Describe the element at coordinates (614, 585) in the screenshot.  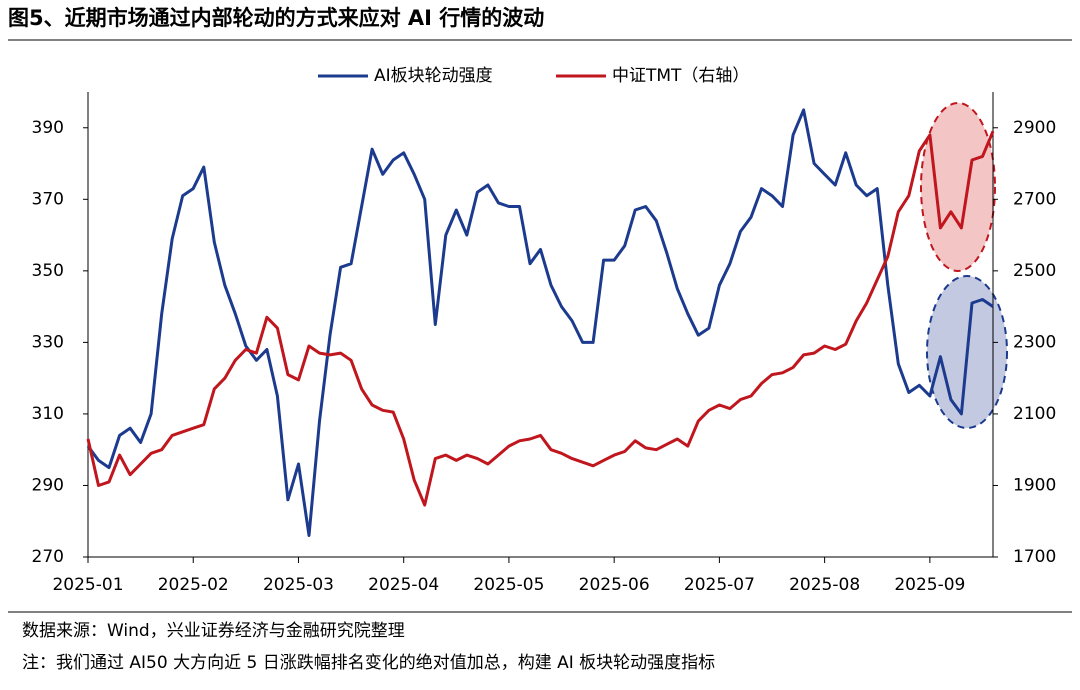
I see `x-tick-label: 2025-06` at that location.